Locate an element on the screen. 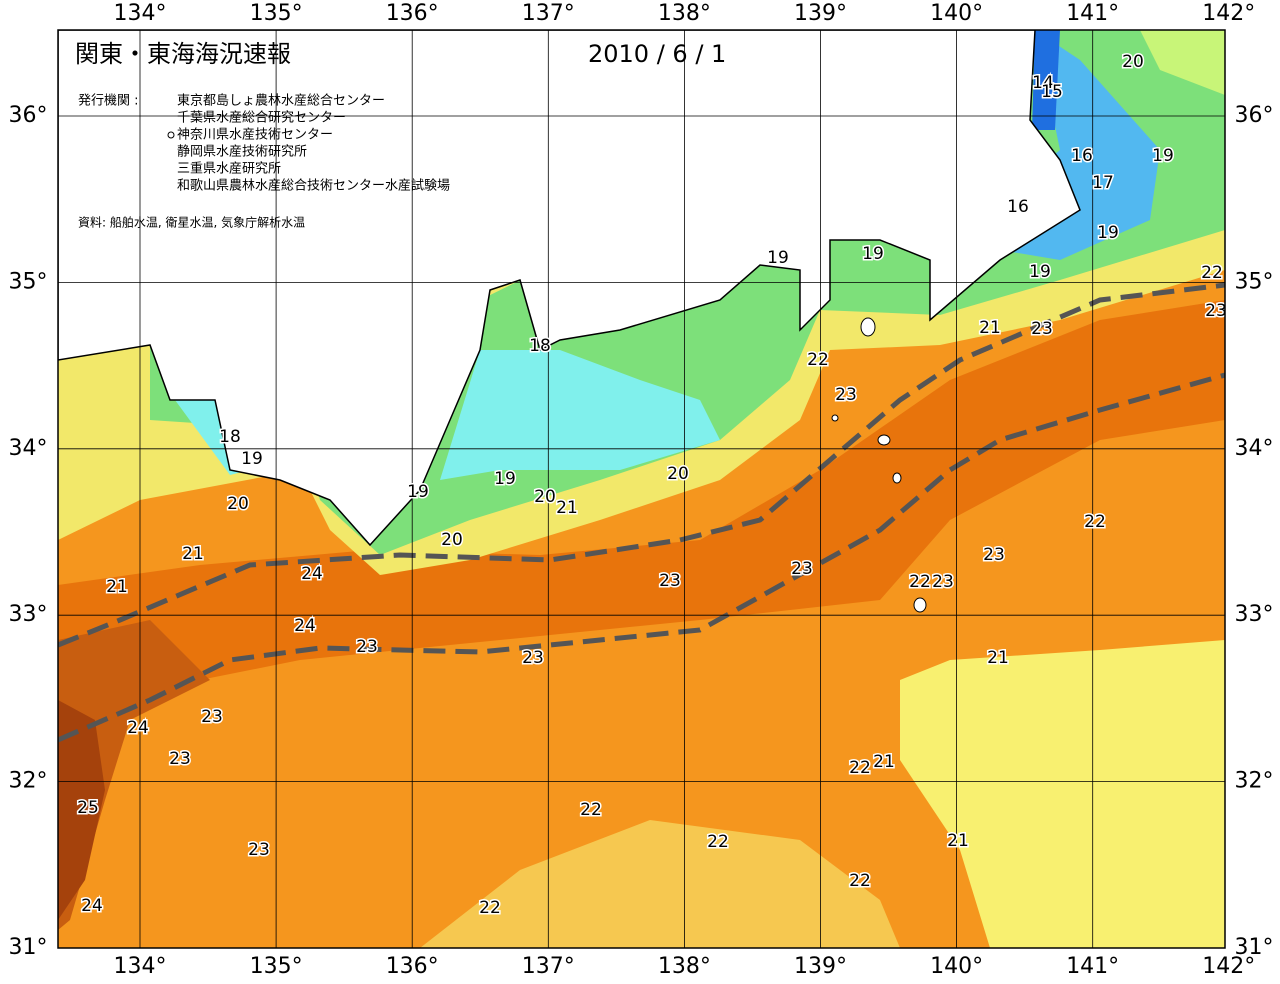 The image size is (1280, 984). islands is located at coordinates (879, 465).